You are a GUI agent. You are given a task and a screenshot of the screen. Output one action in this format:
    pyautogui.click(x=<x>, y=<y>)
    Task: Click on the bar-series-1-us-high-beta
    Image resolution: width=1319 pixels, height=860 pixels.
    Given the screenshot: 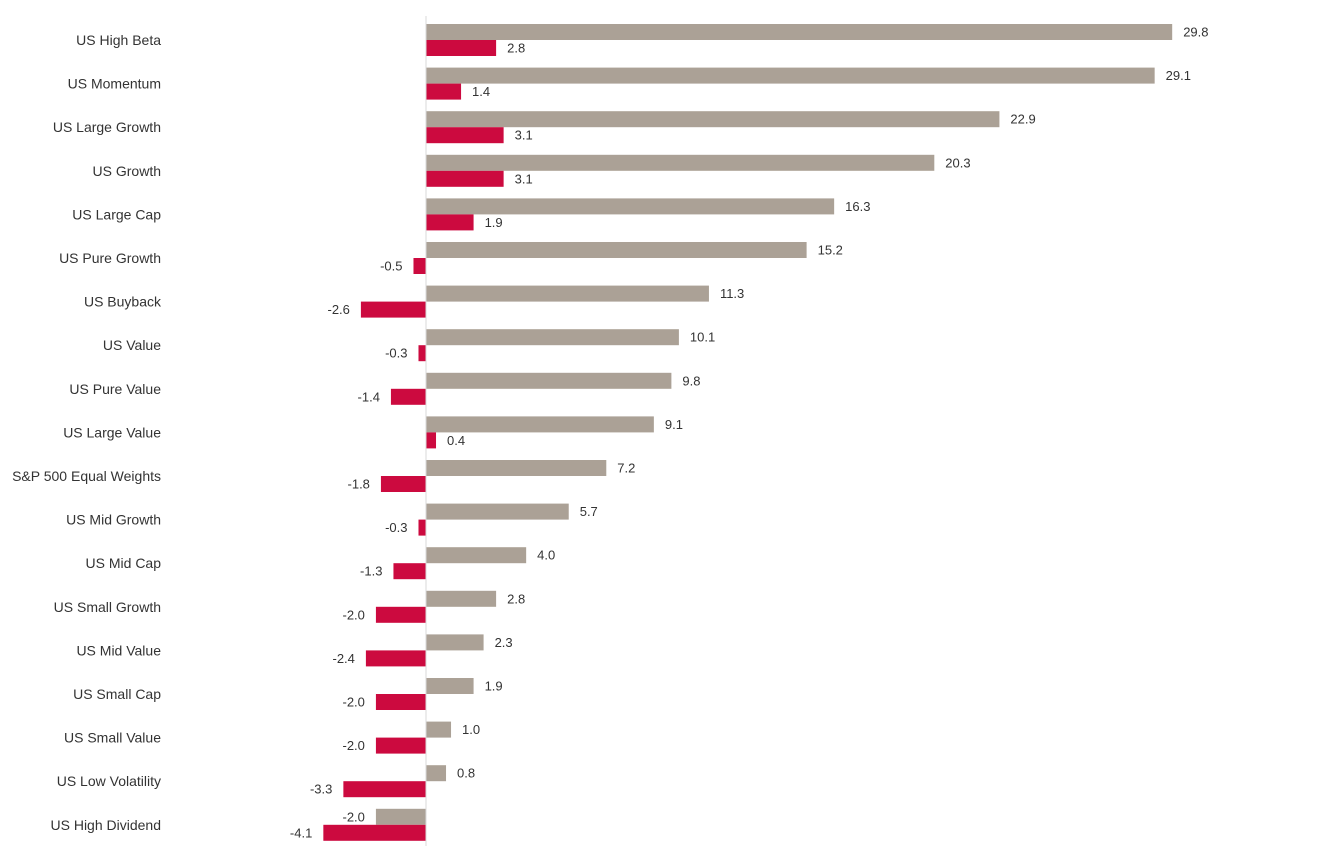 What is the action you would take?
    pyautogui.click(x=799, y=32)
    